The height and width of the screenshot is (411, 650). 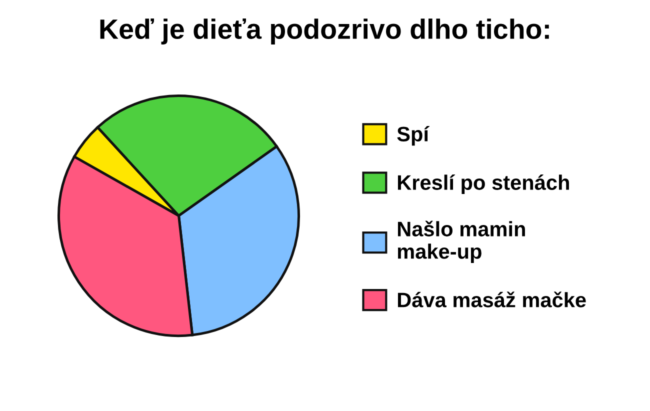 What do you see at coordinates (413, 136) in the screenshot?
I see `legend-label: Spí` at bounding box center [413, 136].